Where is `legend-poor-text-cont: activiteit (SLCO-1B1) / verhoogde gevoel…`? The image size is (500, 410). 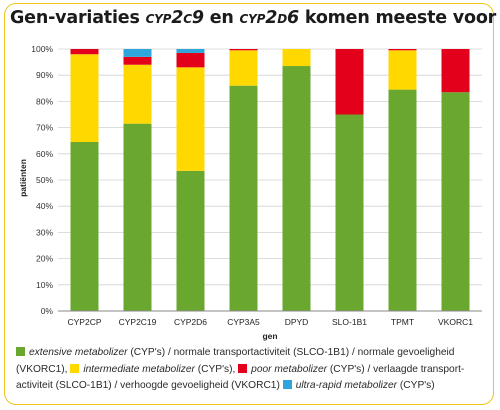 legend-poor-text-cont: activiteit (SLCO-1B1) / verhoogde gevoel… is located at coordinates (149, 385).